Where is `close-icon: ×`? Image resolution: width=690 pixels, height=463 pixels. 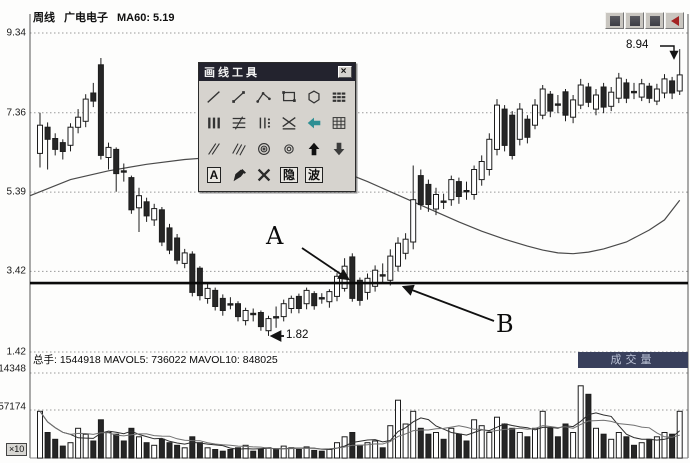 close-icon: × is located at coordinates (345, 72).